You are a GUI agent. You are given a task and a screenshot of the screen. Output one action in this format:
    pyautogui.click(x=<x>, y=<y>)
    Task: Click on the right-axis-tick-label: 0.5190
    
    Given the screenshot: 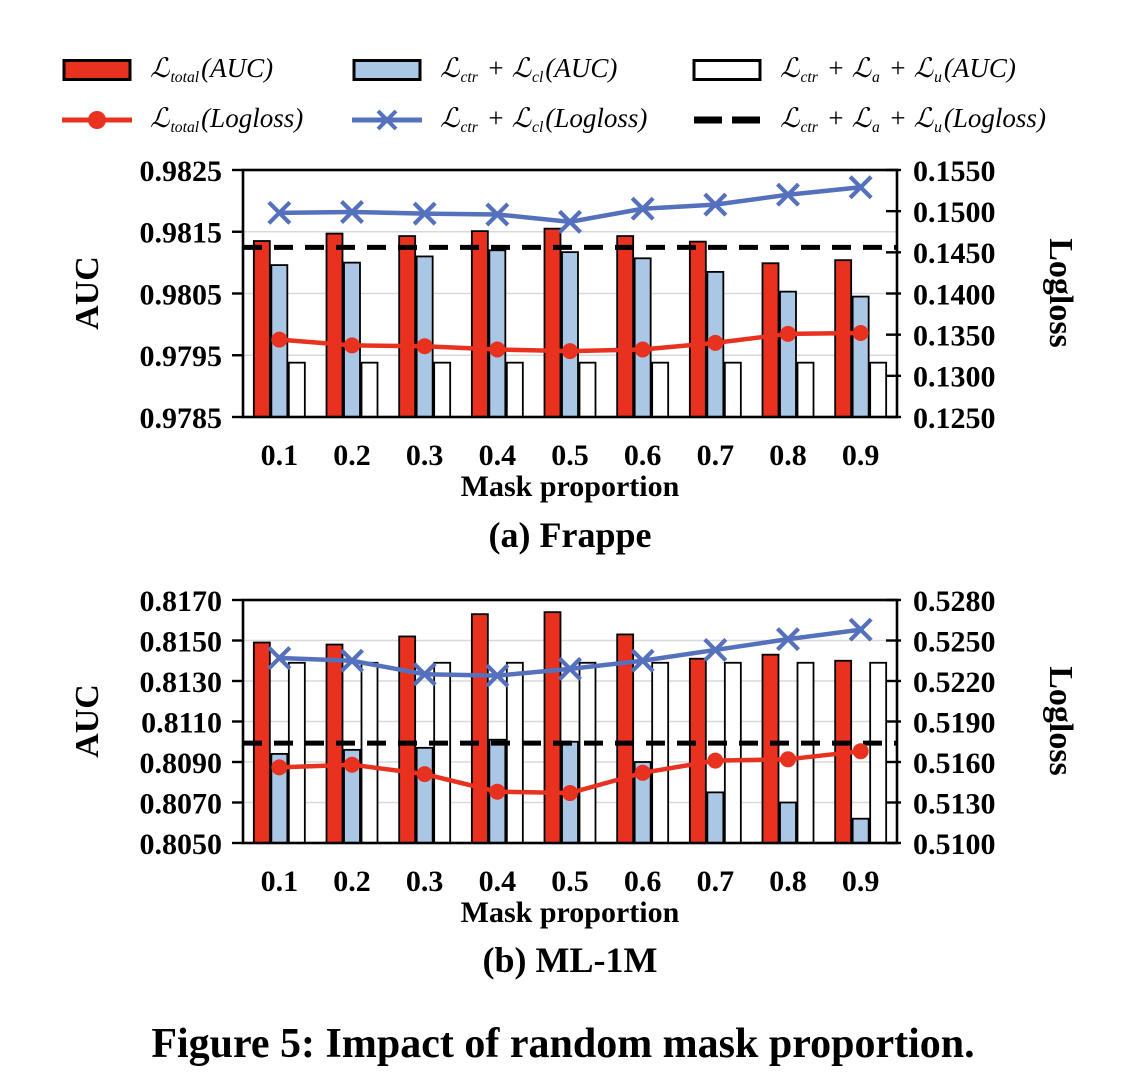 What is the action you would take?
    pyautogui.click(x=954, y=722)
    